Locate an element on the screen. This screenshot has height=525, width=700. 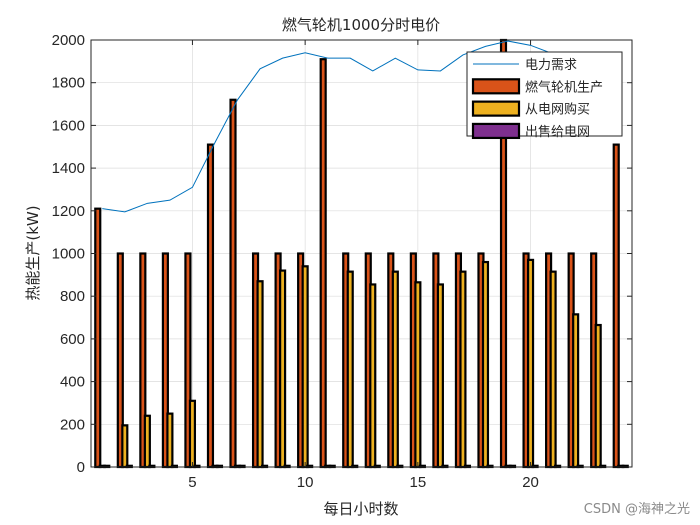
y-tick-label: 0 is located at coordinates (81, 467).